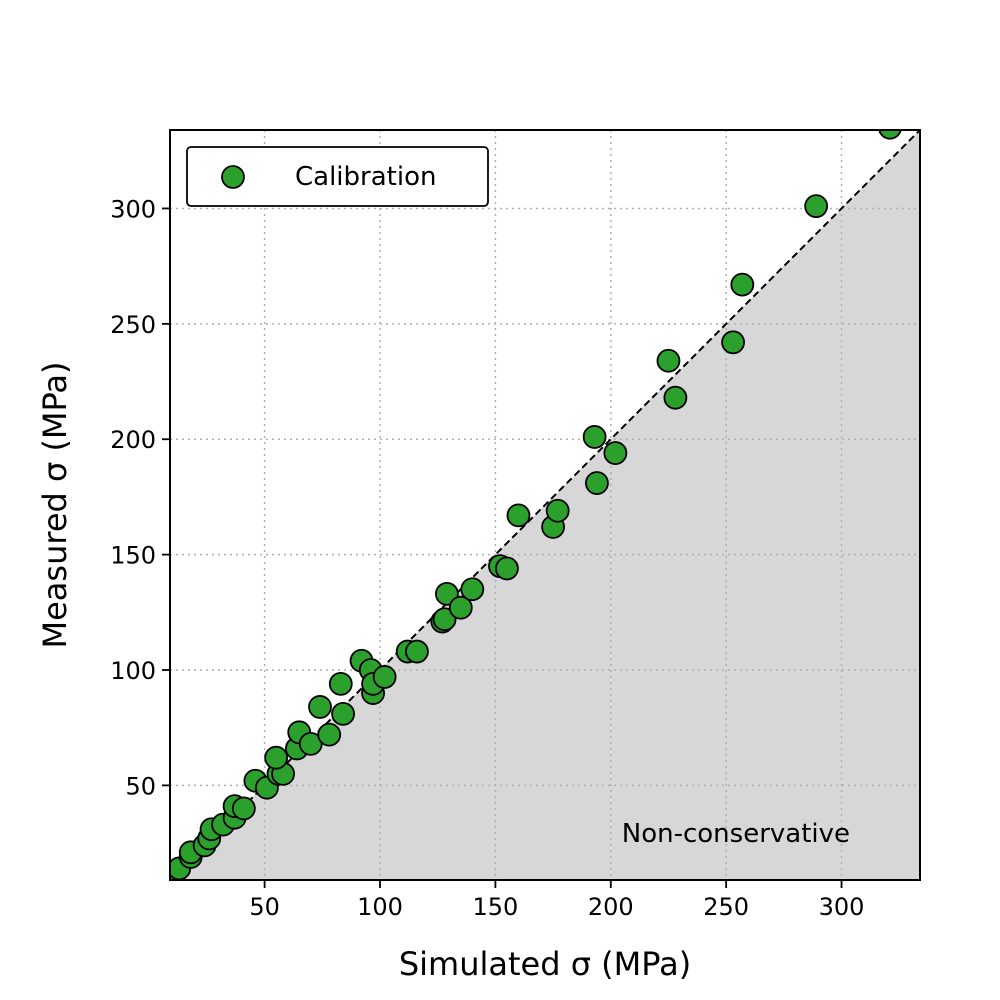 Image resolution: width=1000 pixels, height=1000 pixels. What do you see at coordinates (495, 907) in the screenshot?
I see `x-tick-label: 150` at bounding box center [495, 907].